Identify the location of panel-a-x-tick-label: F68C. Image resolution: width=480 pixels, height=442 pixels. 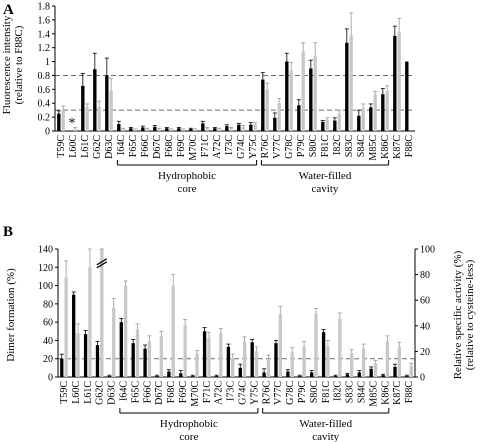
(169, 146).